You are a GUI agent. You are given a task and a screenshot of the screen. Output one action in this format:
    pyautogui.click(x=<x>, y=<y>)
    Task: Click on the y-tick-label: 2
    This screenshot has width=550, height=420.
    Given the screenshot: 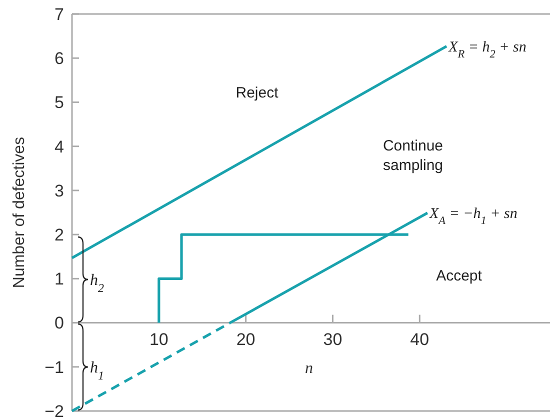 What is the action you would take?
    pyautogui.click(x=59, y=235)
    